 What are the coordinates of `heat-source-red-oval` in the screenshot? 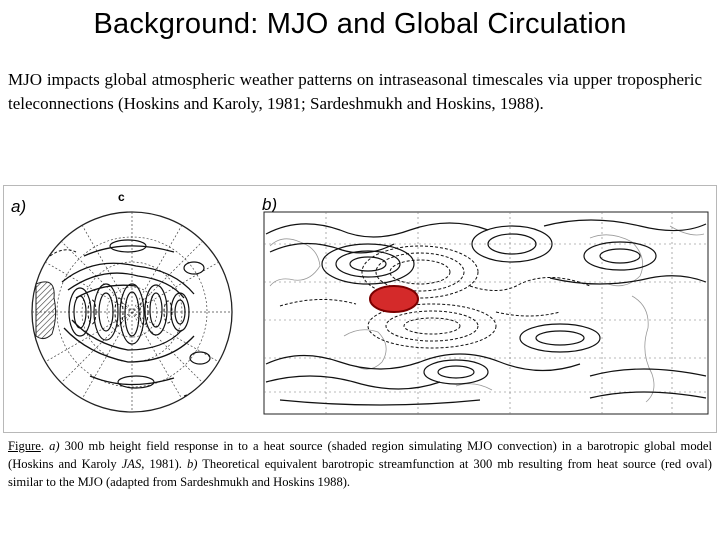 It's located at (394, 299).